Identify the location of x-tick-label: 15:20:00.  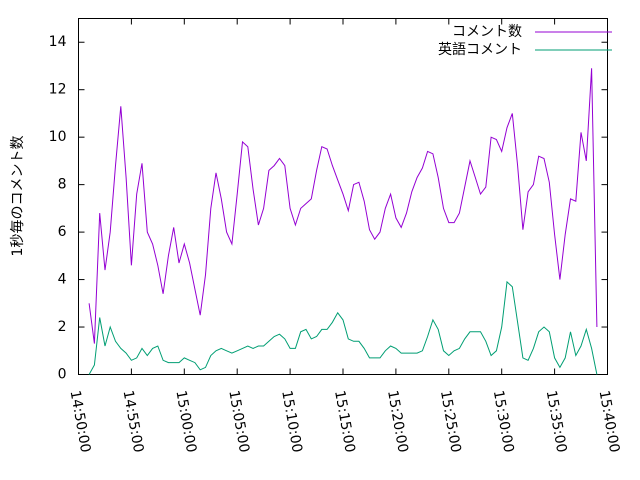
(397, 421).